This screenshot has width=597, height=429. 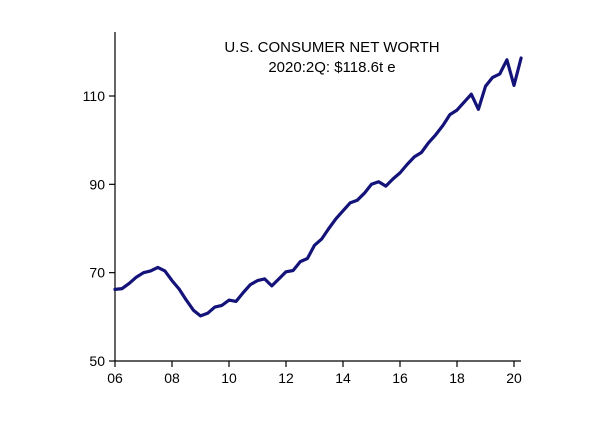 What do you see at coordinates (99, 228) in the screenshot?
I see `y-ticks: 50 70 90 110` at bounding box center [99, 228].